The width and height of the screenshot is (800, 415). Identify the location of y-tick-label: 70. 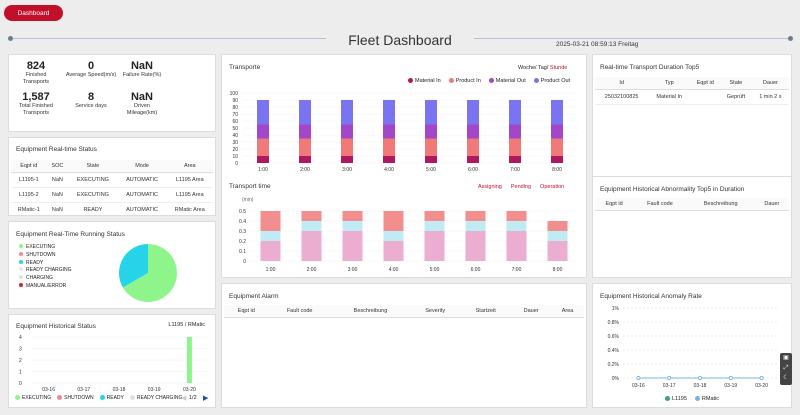
(235, 115).